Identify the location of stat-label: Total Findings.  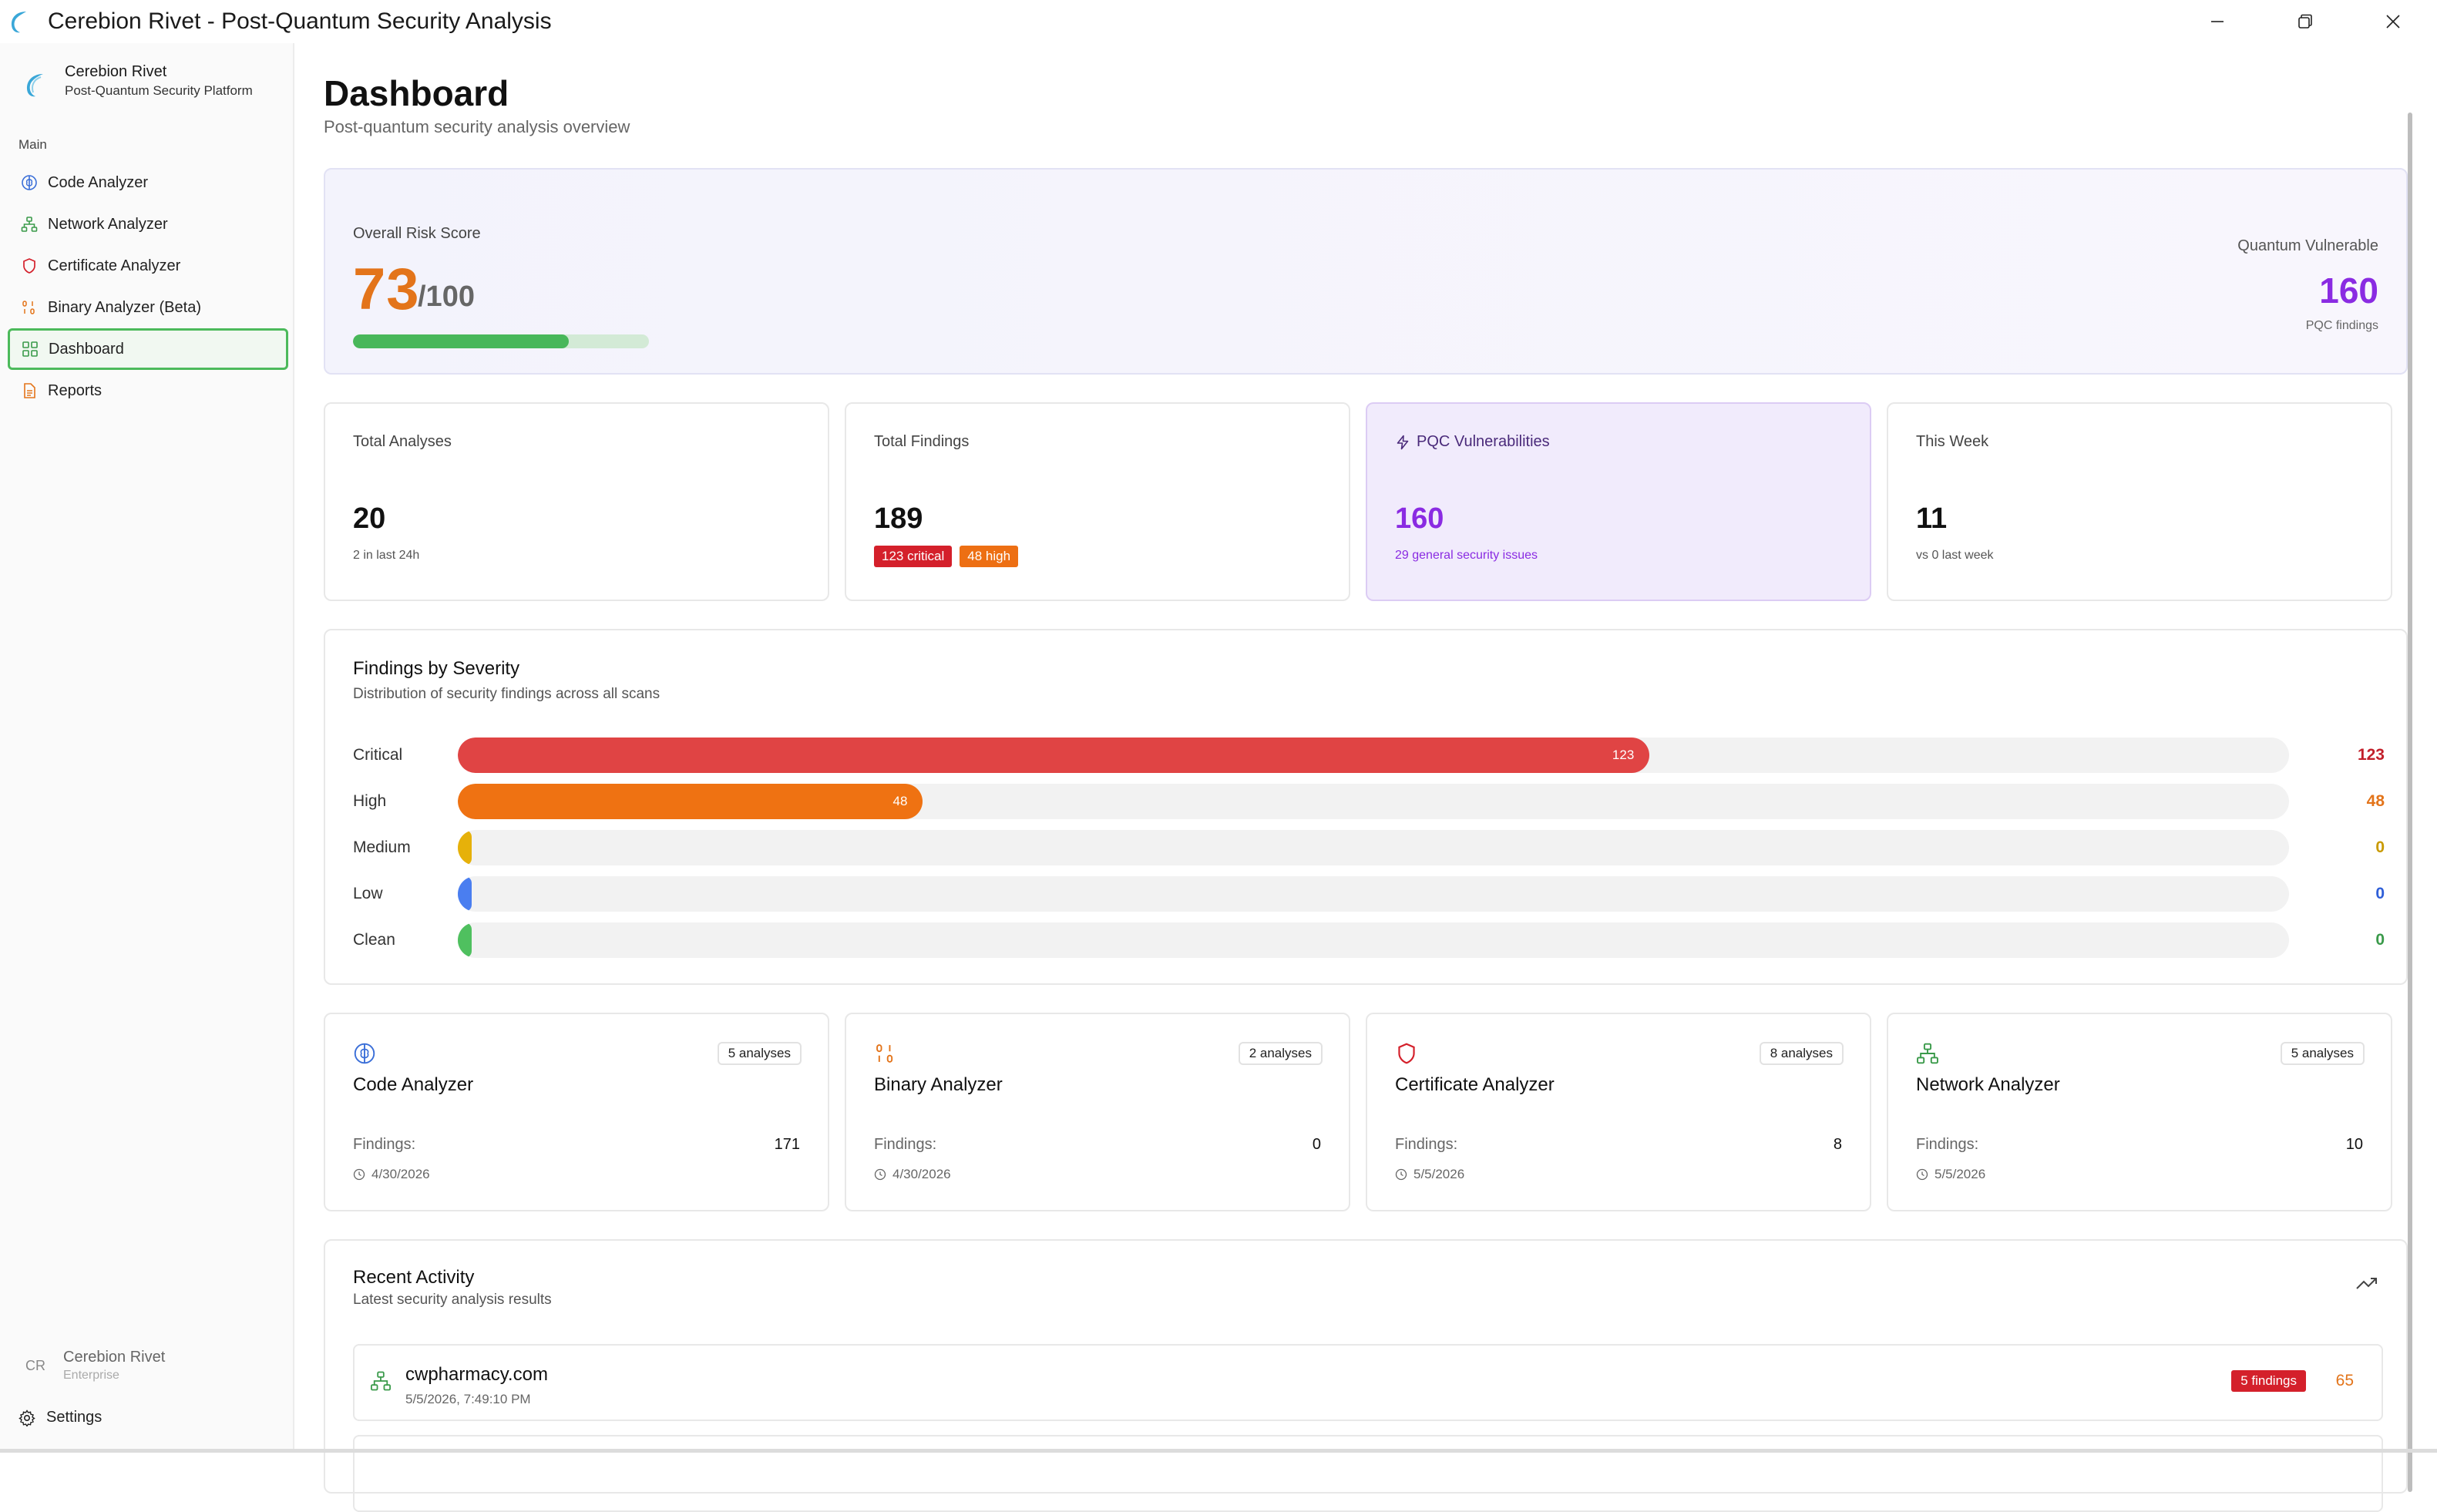
(922, 441).